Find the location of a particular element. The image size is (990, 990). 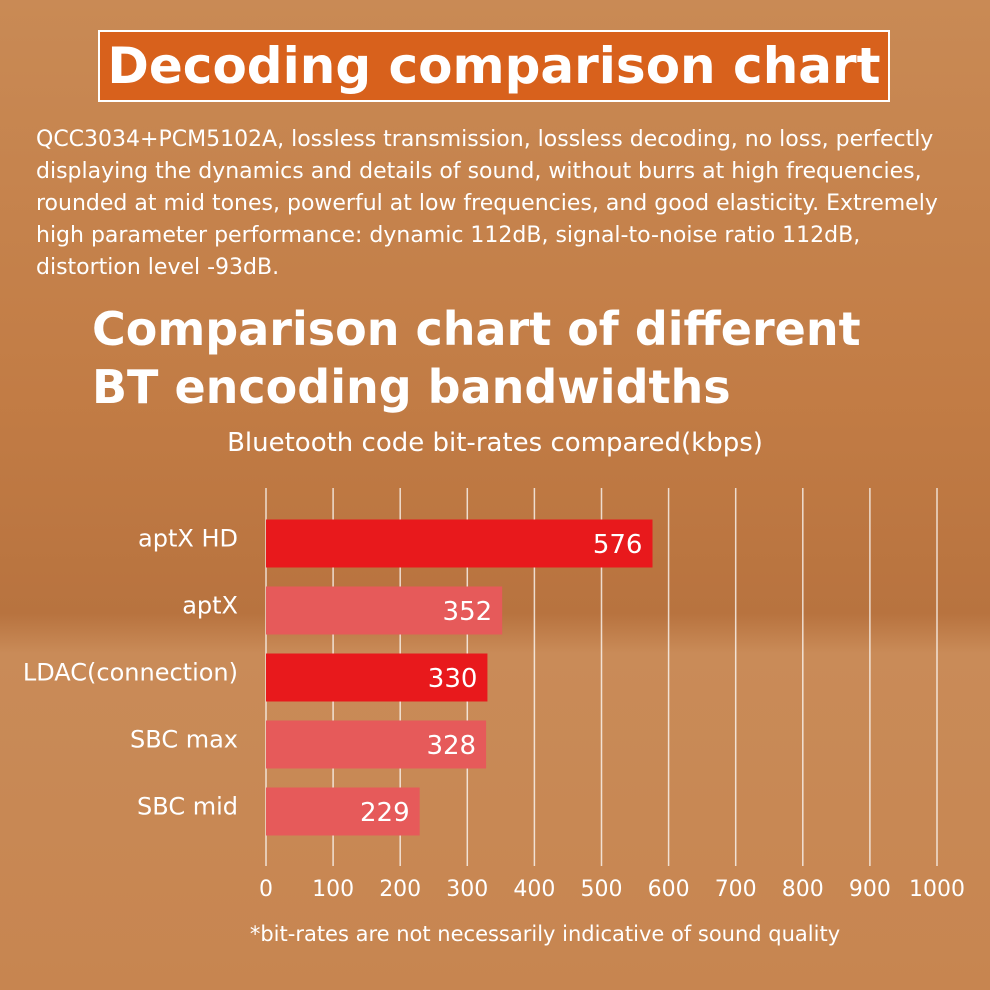

x-tick-label: 800 is located at coordinates (803, 889).